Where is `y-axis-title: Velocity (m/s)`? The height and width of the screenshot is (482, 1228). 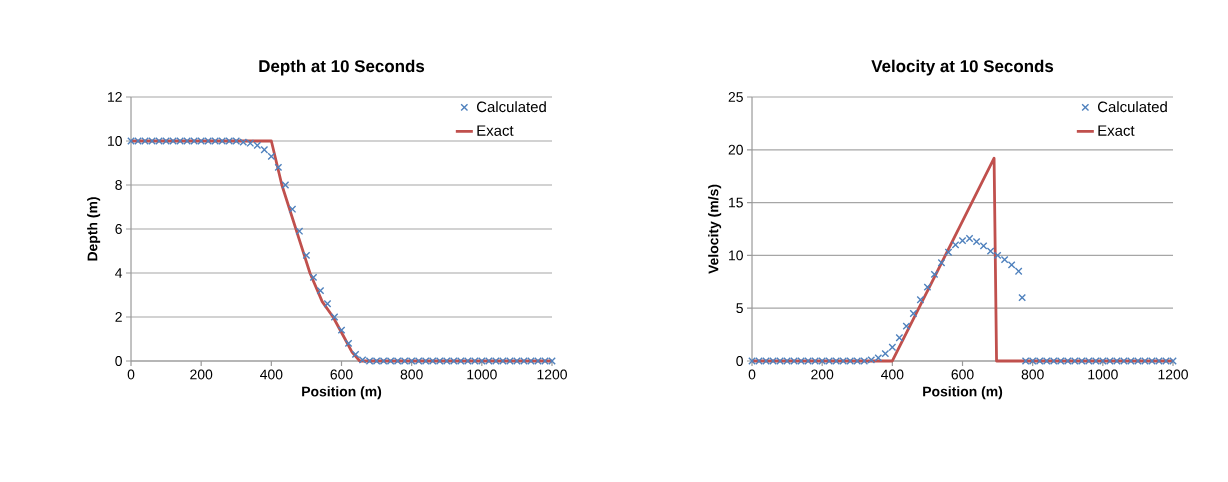
y-axis-title: Velocity (m/s) is located at coordinates (715, 229).